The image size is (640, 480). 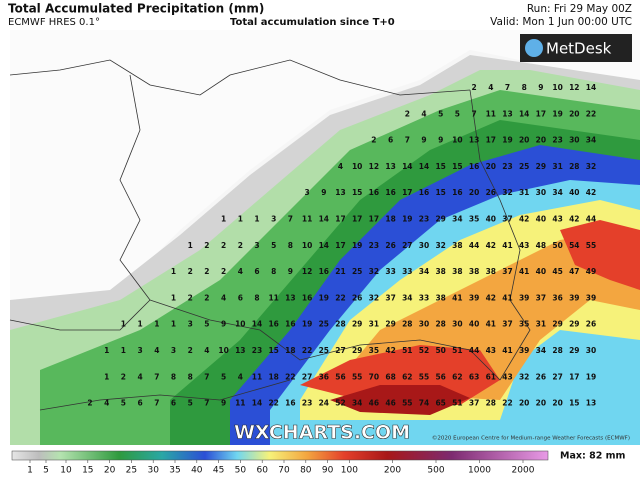 What do you see at coordinates (507, 87) in the screenshot?
I see `grid-value: 7` at bounding box center [507, 87].